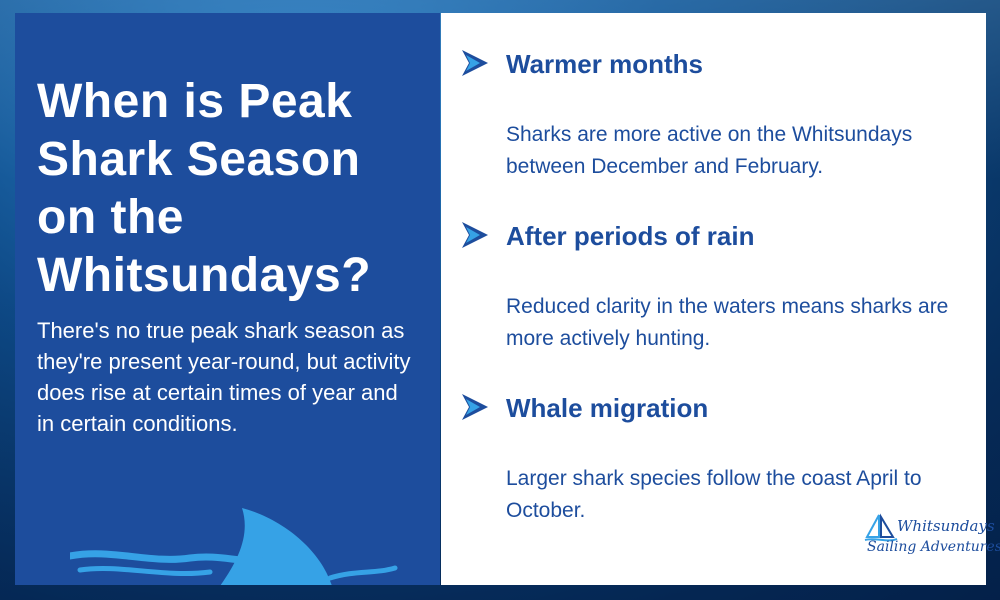 The height and width of the screenshot is (600, 1000). Describe the element at coordinates (933, 547) in the screenshot. I see `logo-text-line2: Sailing Adventures` at that location.